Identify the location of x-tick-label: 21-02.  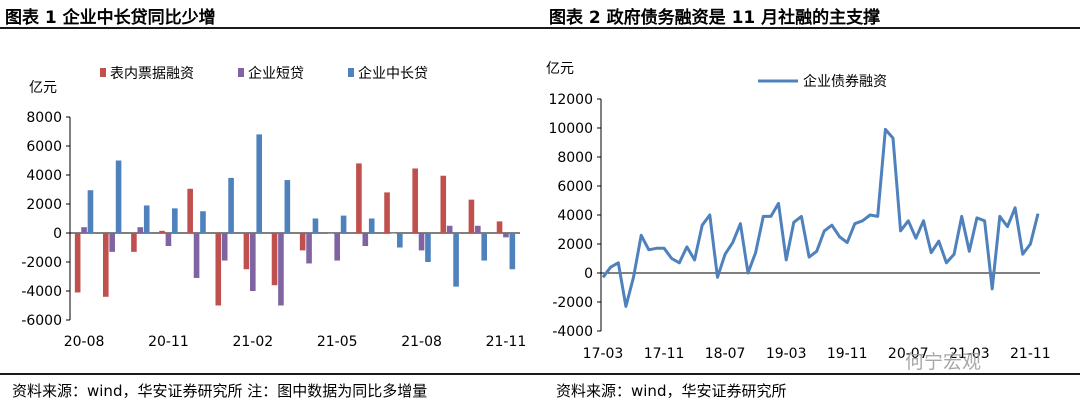
(252, 342).